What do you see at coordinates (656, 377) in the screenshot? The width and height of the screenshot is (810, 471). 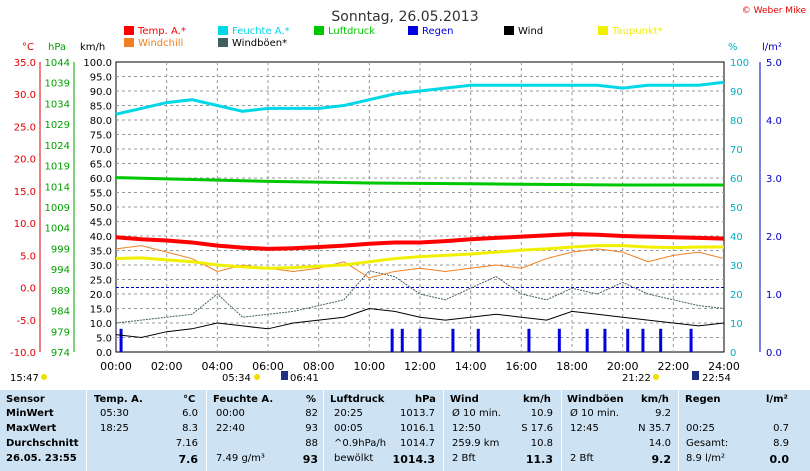 I see `sun-icon` at bounding box center [656, 377].